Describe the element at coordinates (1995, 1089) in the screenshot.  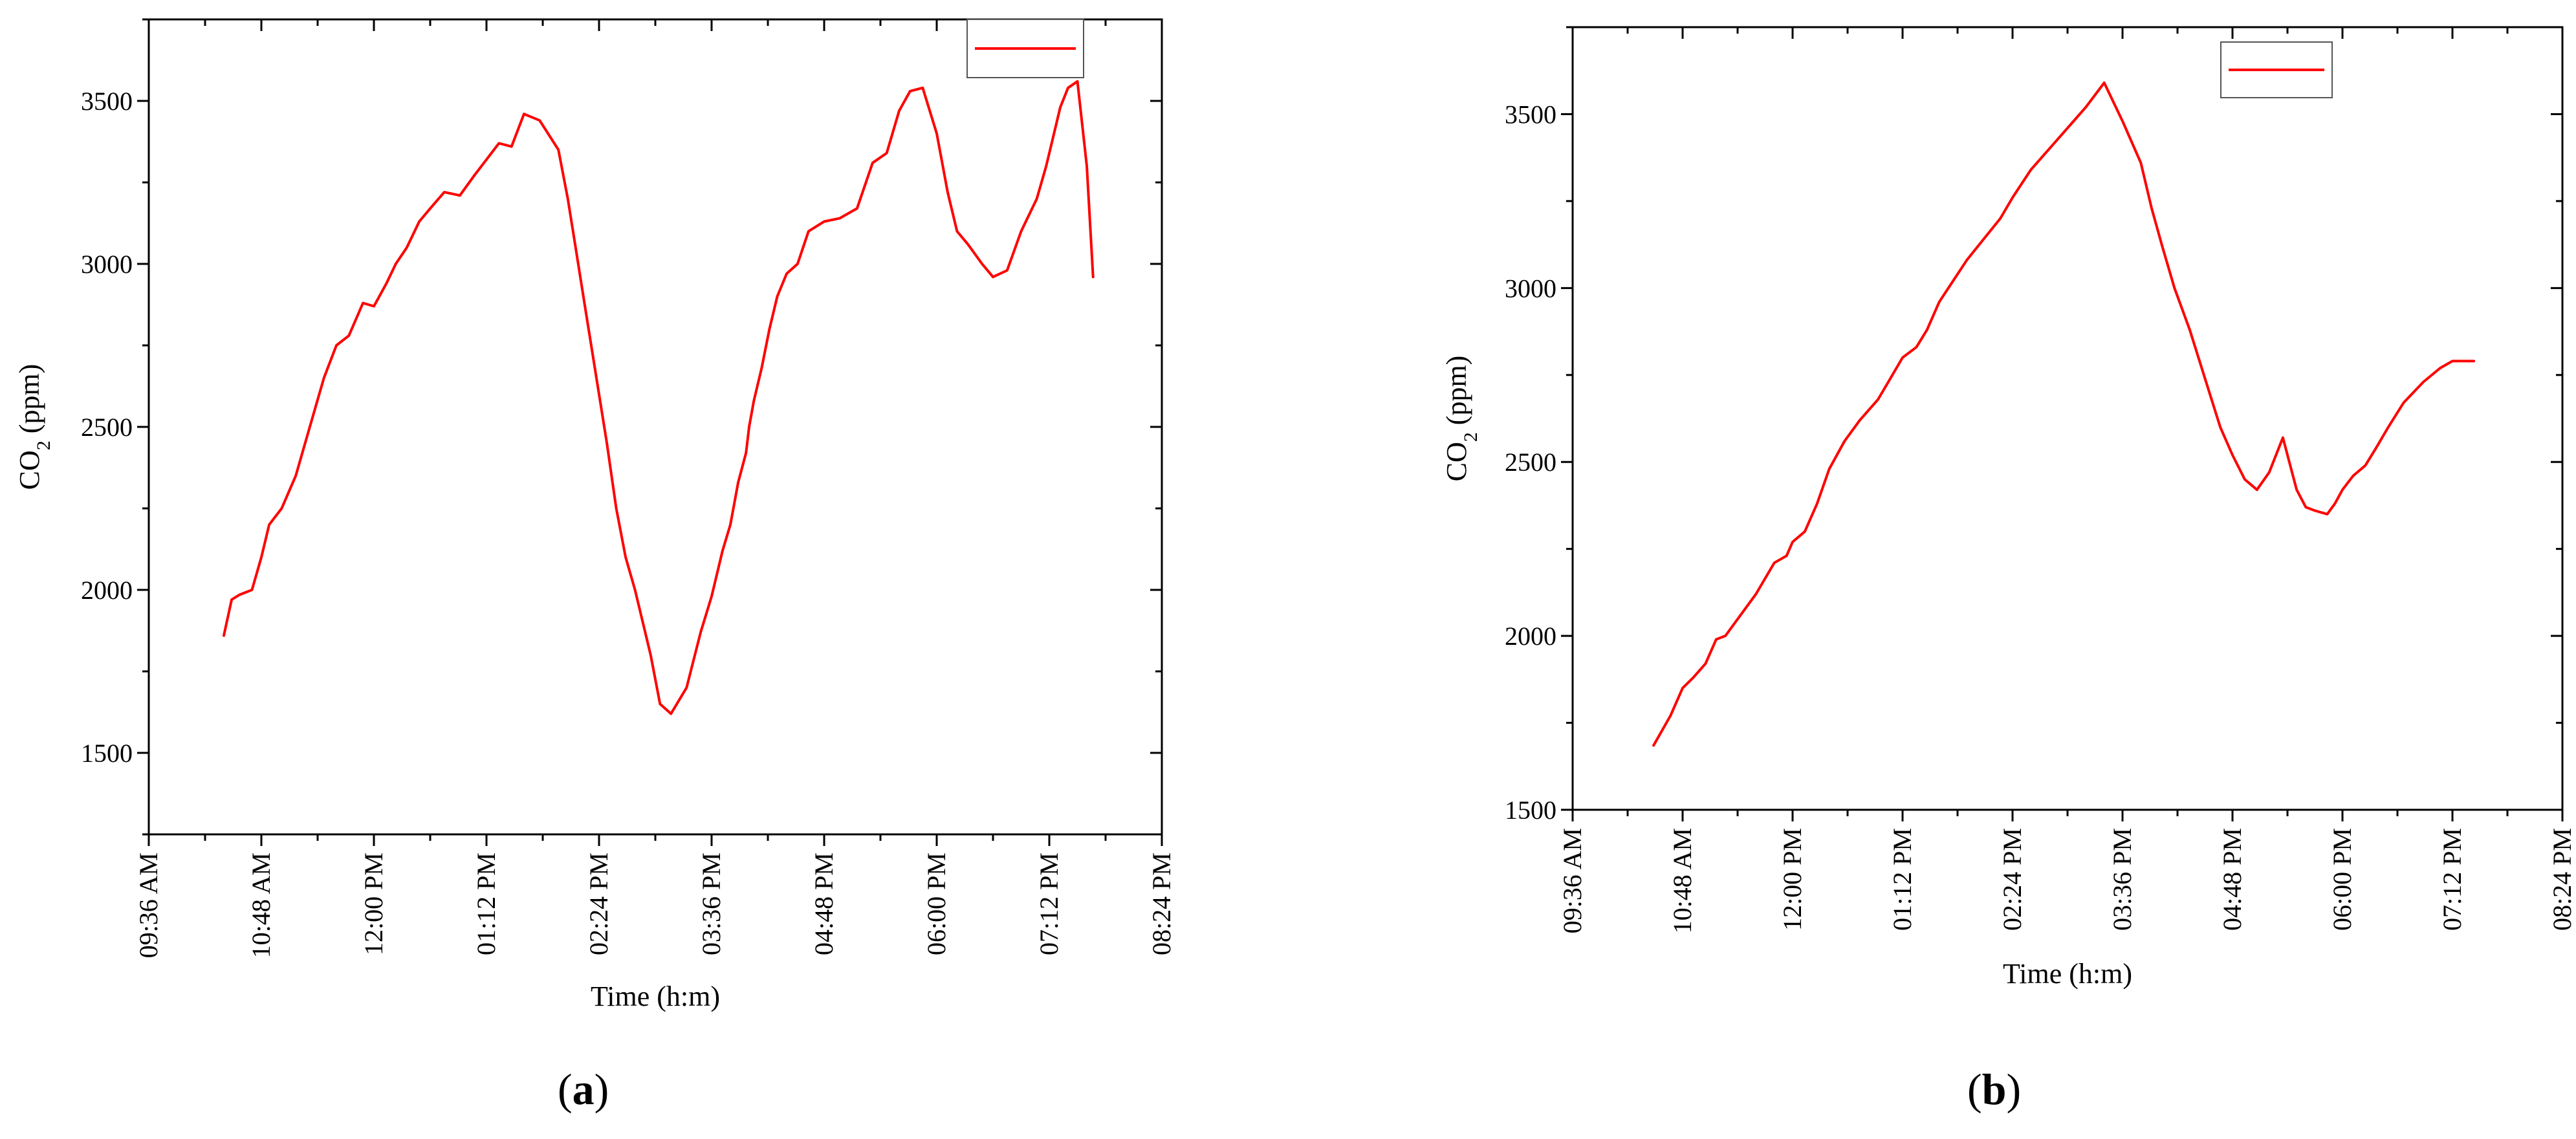
I see `panel-label-b: (b)` at that location.